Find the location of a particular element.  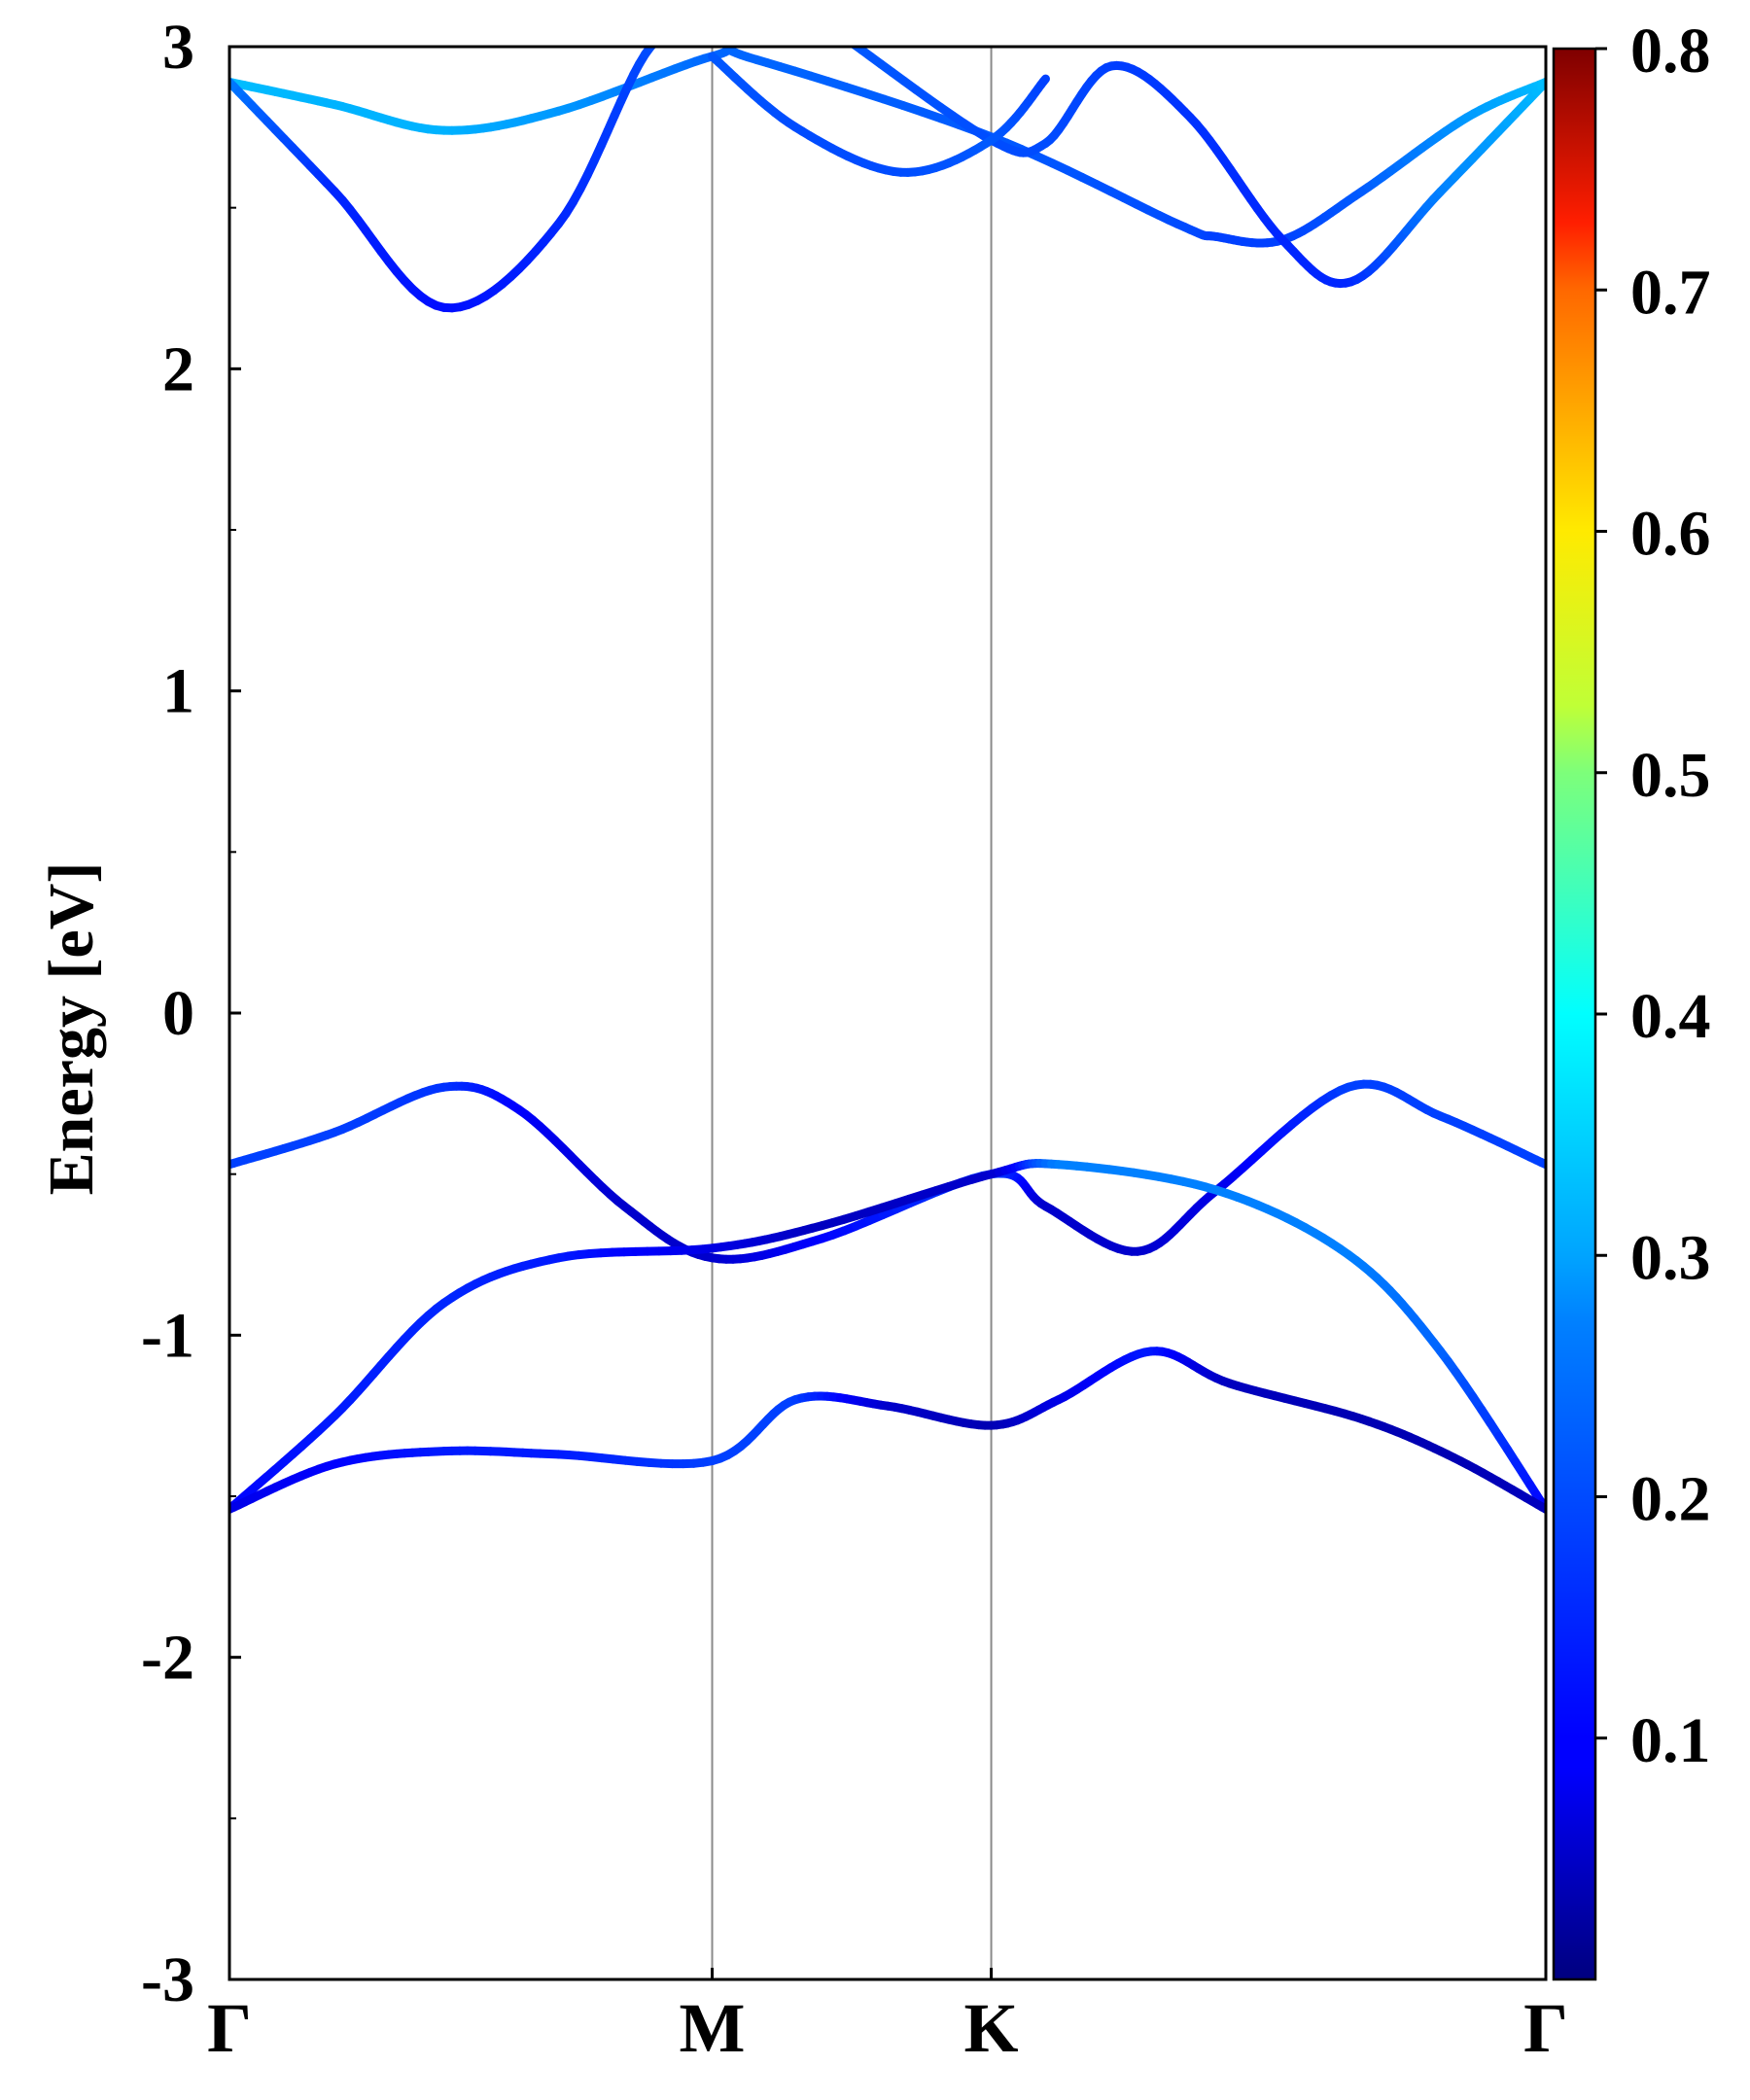

y-tick-label: 0 is located at coordinates (178, 1013).